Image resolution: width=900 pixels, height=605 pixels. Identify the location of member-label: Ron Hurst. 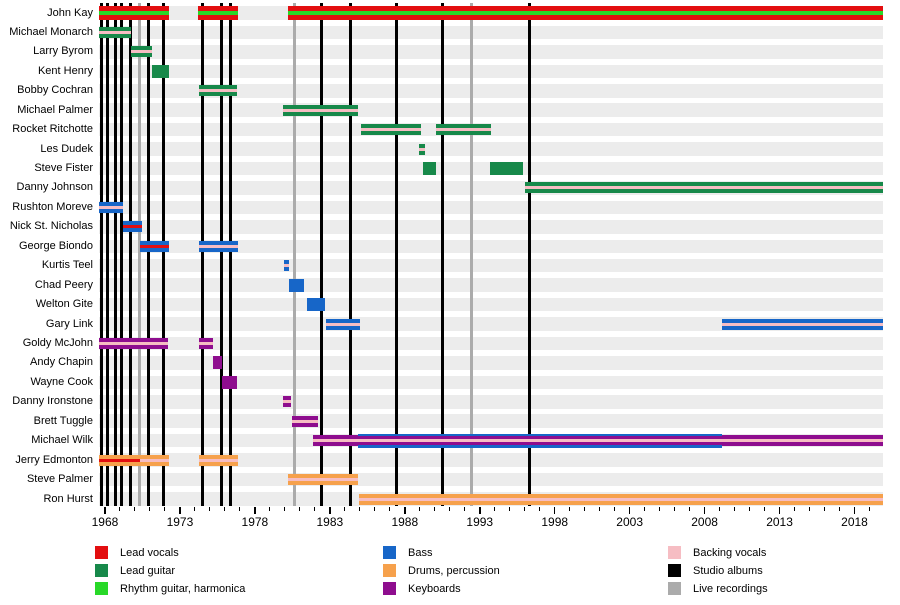
(68, 498).